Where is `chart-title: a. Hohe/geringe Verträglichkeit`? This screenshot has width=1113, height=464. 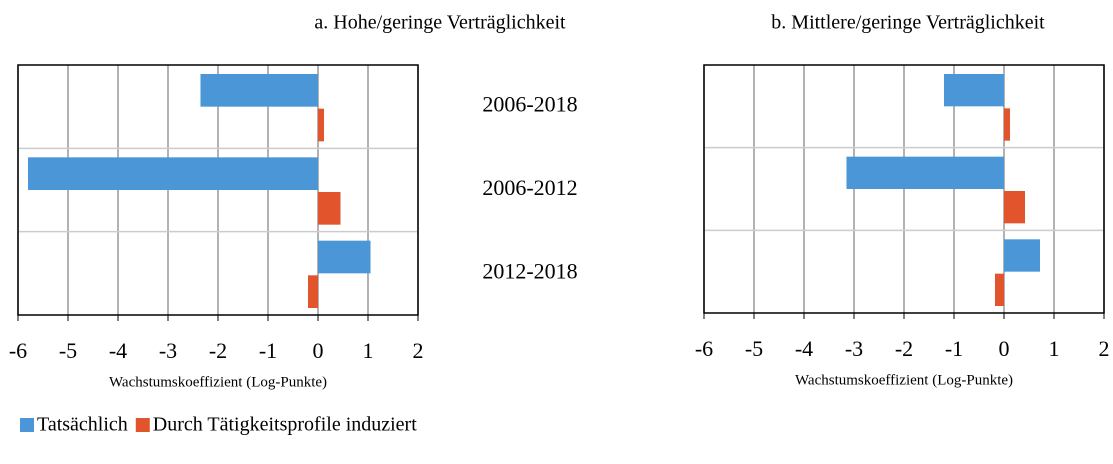
chart-title: a. Hohe/geringe Verträglichkeit is located at coordinates (440, 23).